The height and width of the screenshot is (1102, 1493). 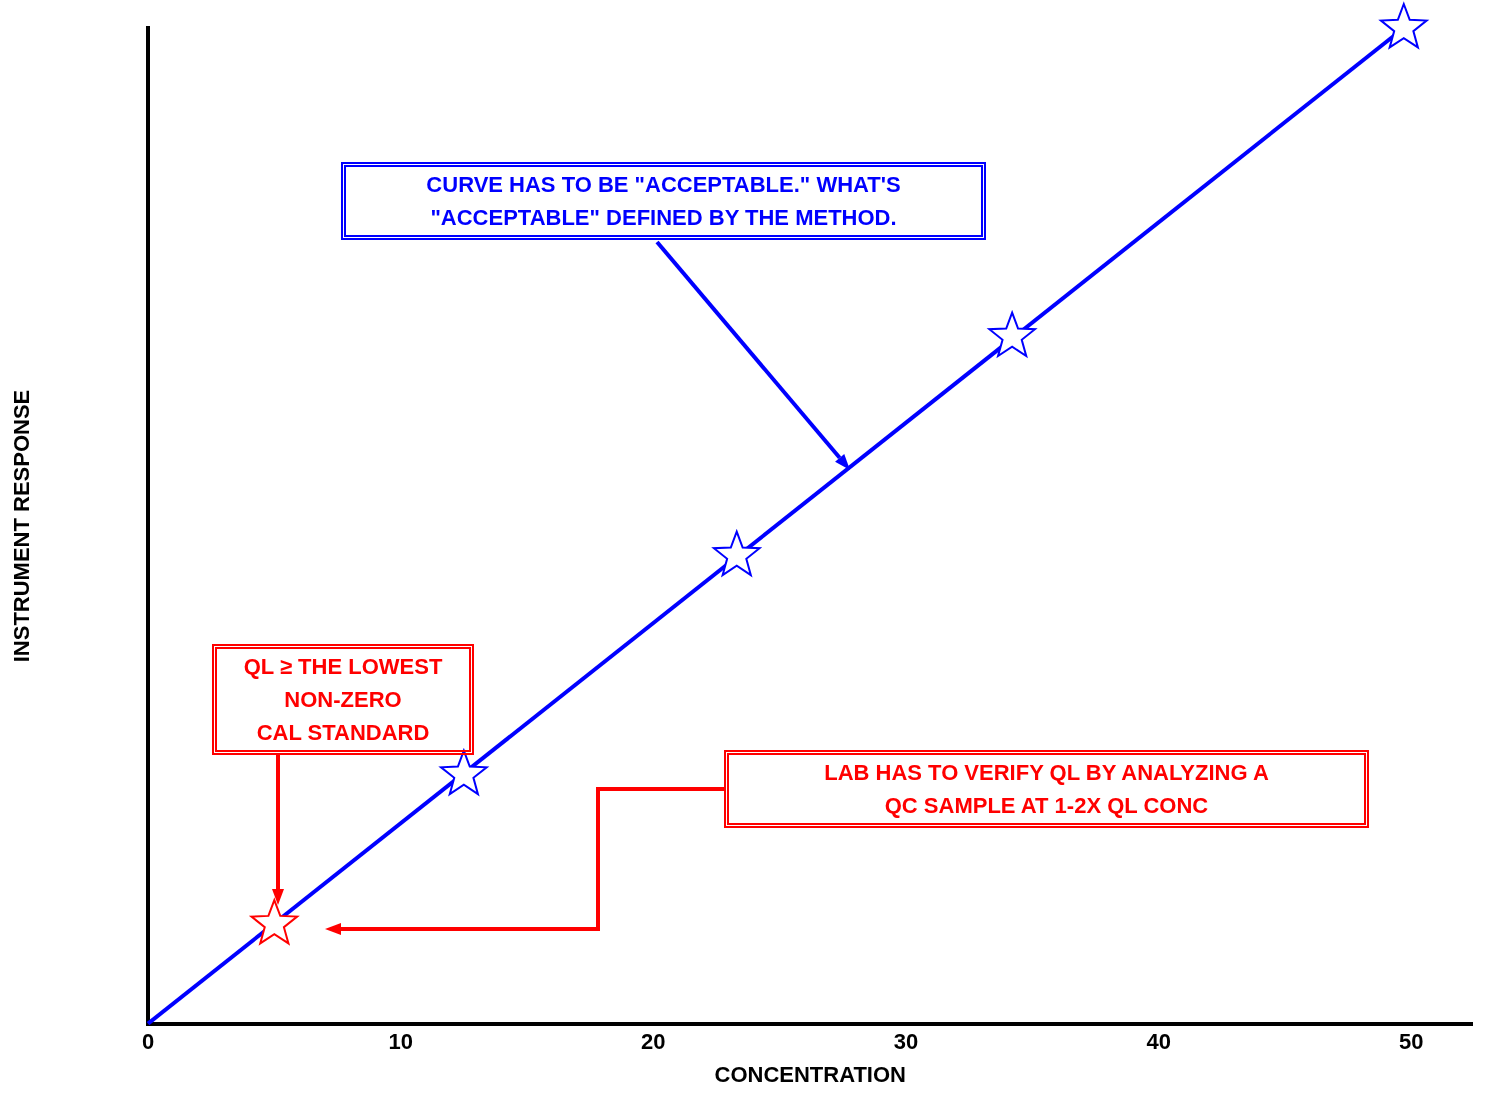 I want to click on x-axis-title: CONCENTRATION, so click(x=810, y=1074).